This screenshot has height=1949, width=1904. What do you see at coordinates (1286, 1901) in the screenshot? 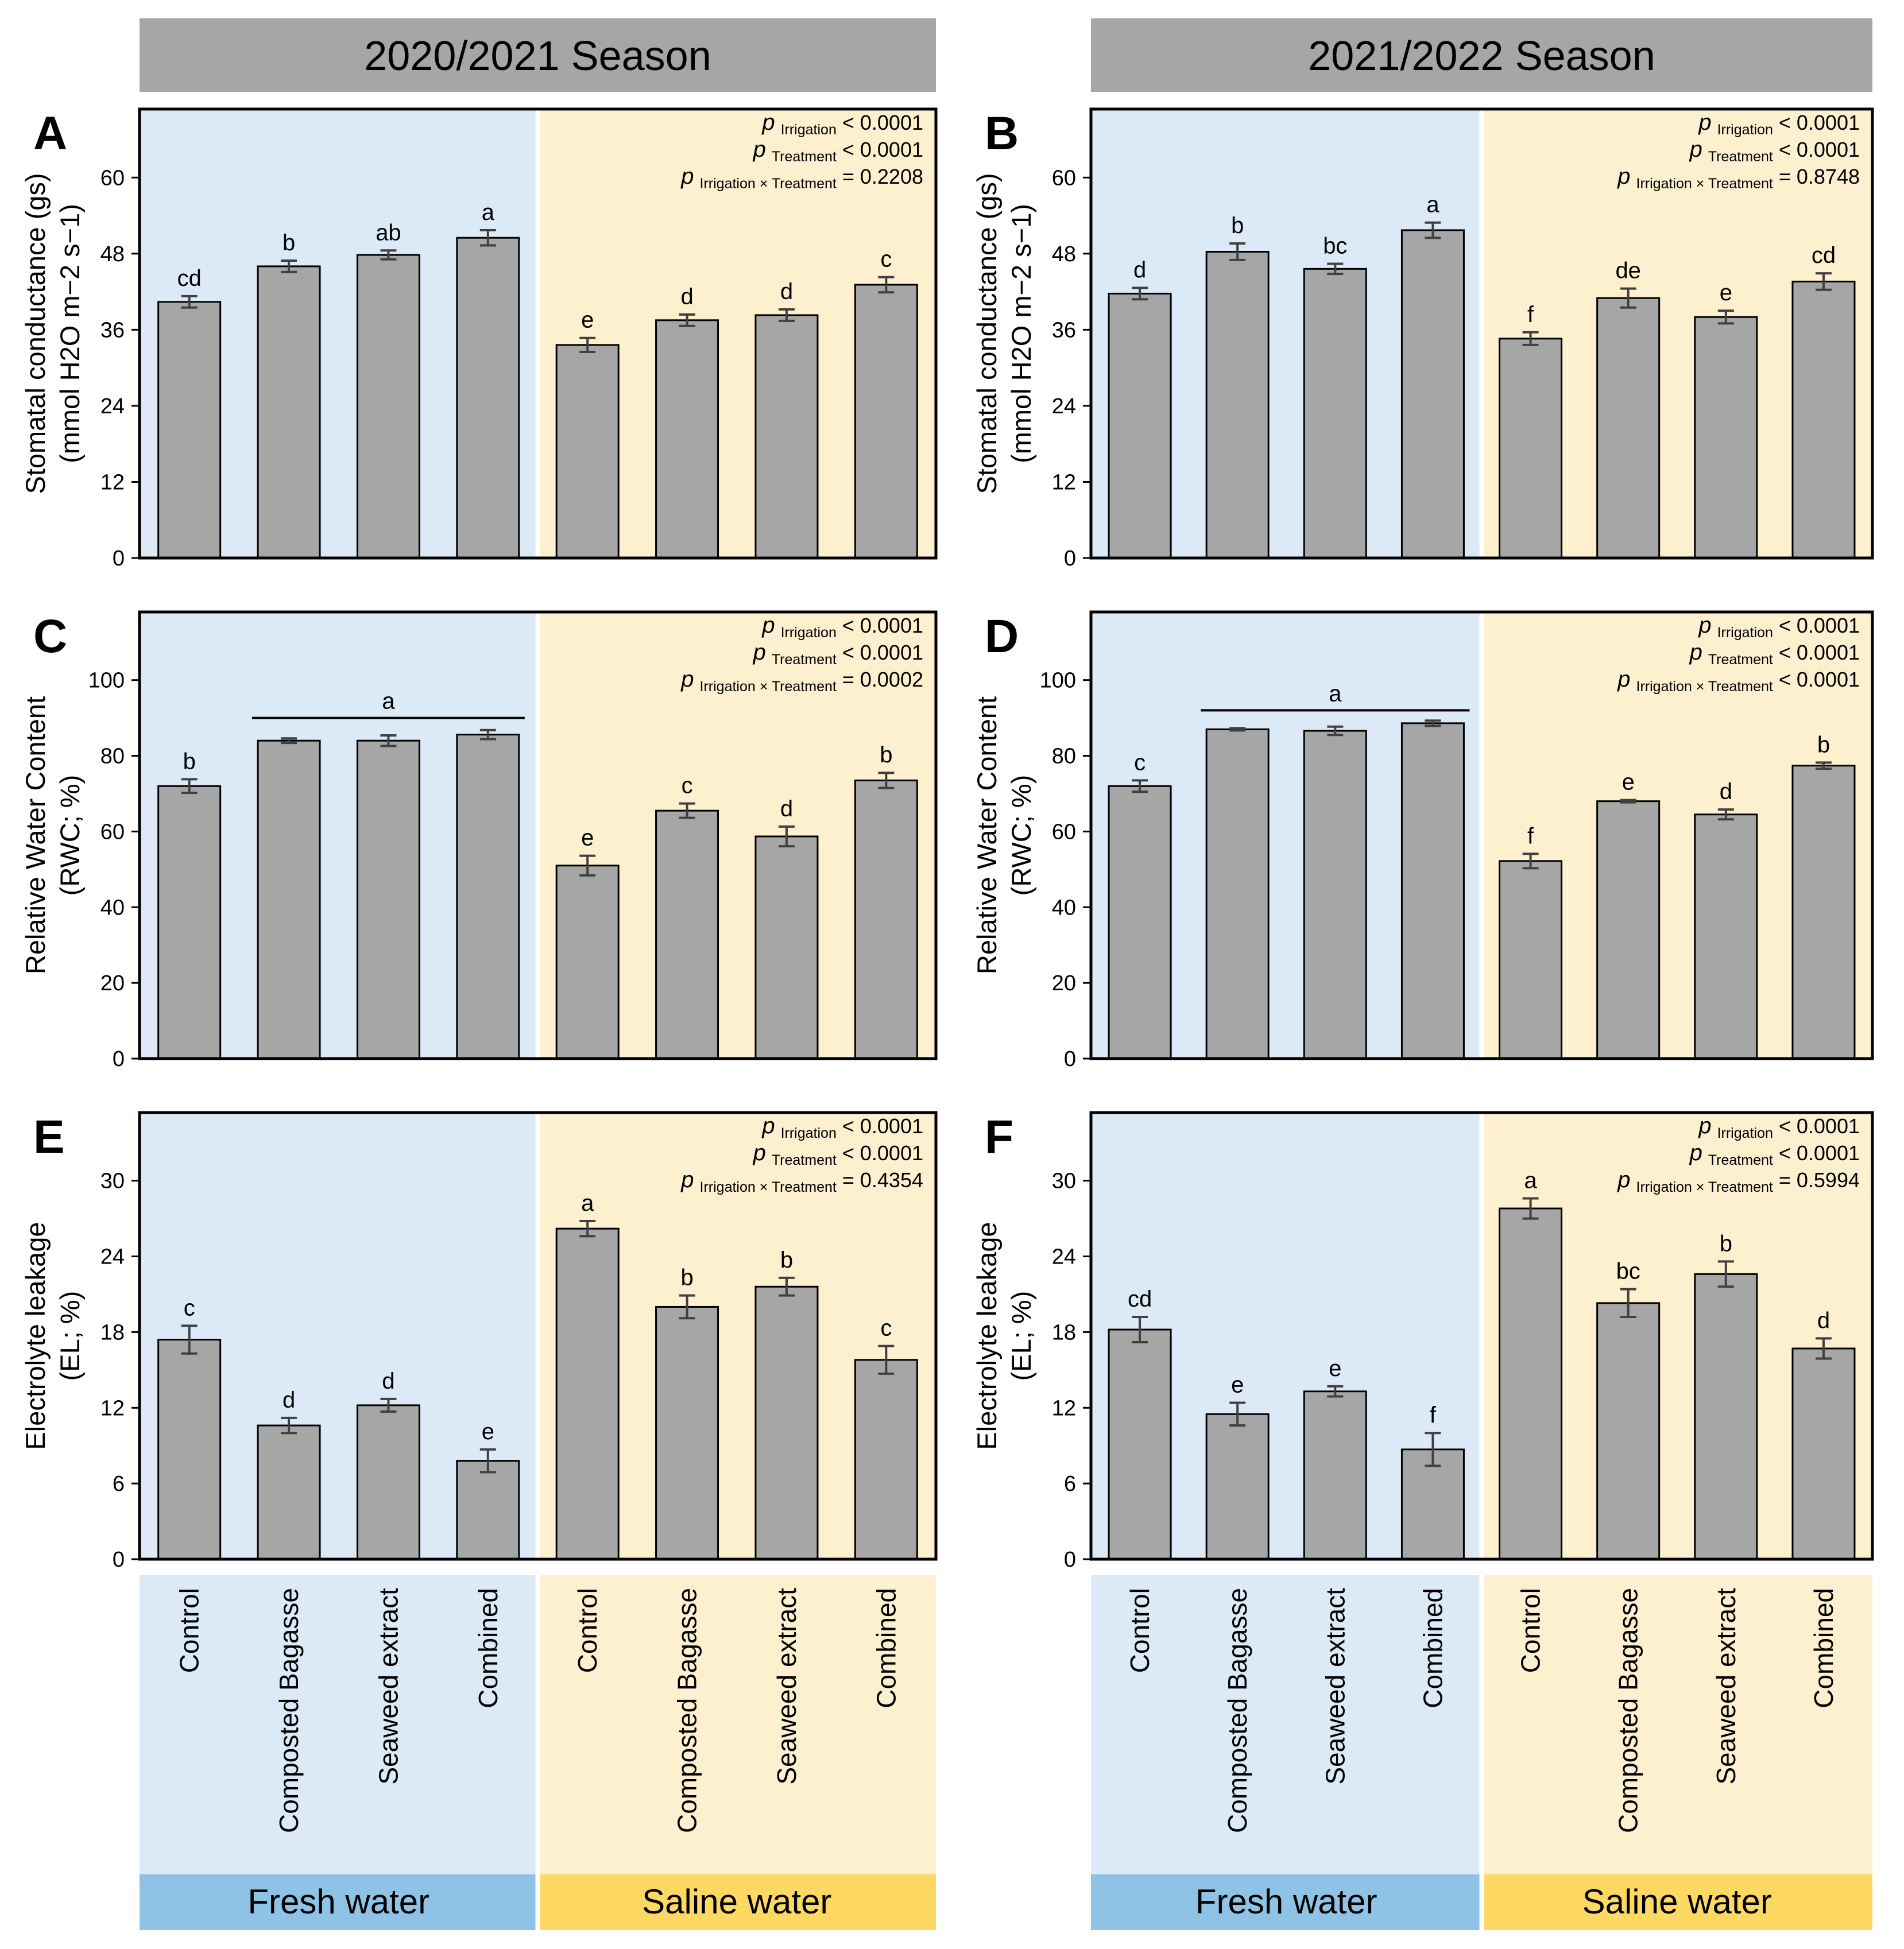
I see `fresh-water-label: Fresh water` at bounding box center [1286, 1901].